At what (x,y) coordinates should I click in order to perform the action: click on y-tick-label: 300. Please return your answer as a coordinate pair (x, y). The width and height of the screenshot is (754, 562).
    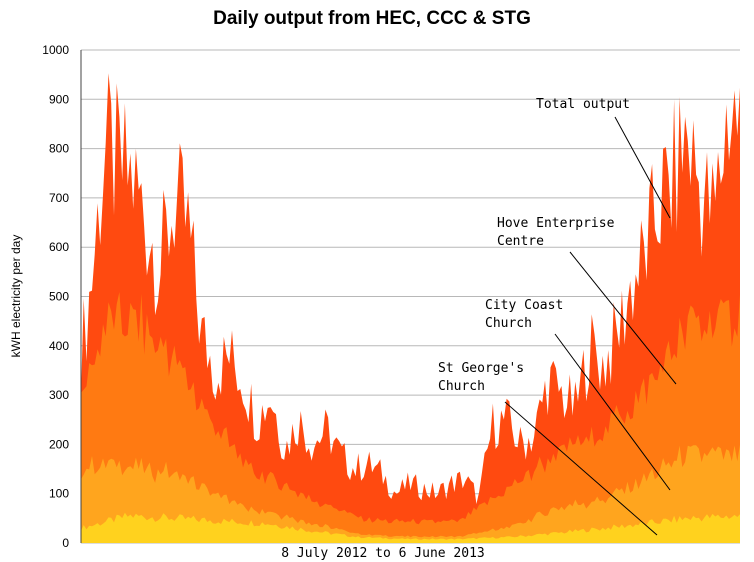
    Looking at the image, I should click on (59, 395).